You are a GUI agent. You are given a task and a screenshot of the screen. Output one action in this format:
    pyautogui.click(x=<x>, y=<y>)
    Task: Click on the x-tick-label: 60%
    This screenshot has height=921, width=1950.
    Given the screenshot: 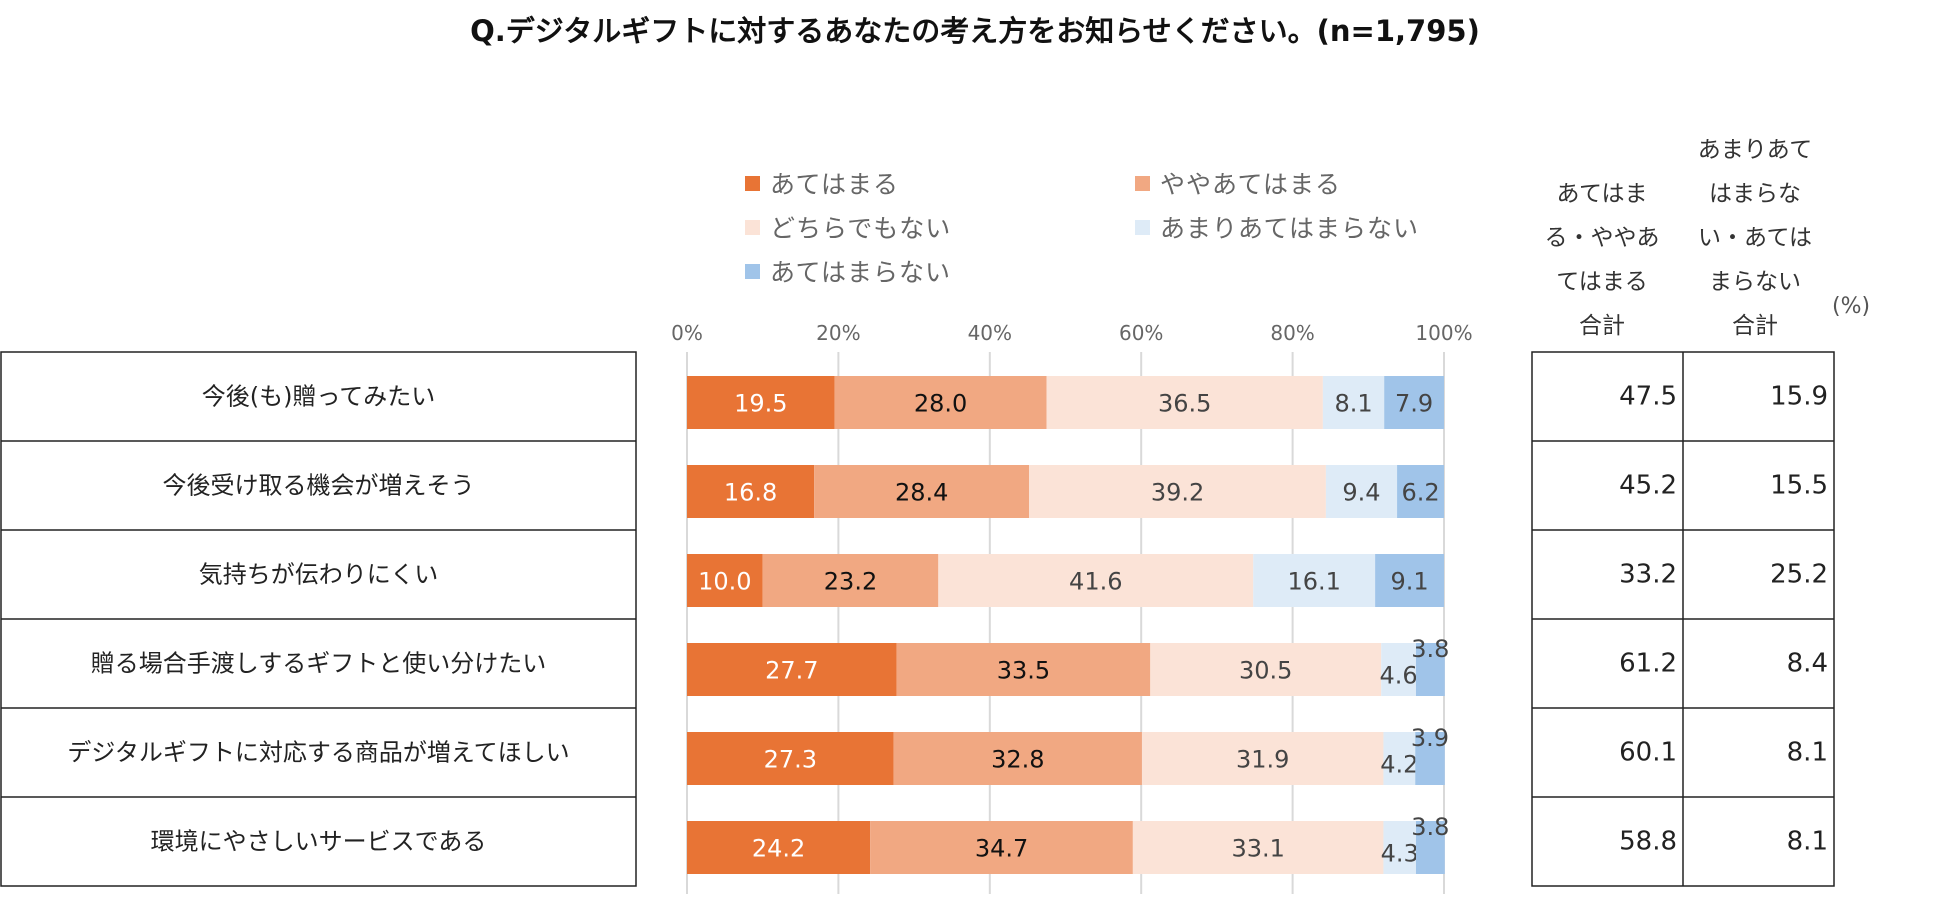 What is the action you would take?
    pyautogui.click(x=1141, y=333)
    